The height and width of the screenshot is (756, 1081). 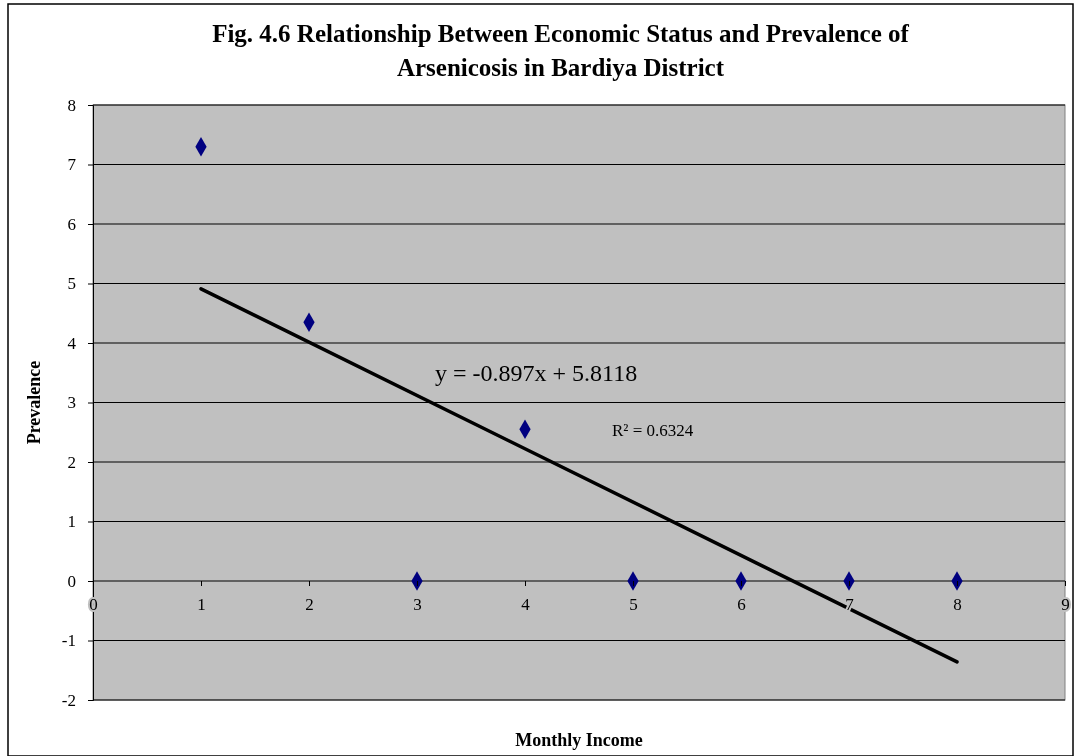 What do you see at coordinates (68, 700) in the screenshot?
I see `y-tick-label: -2` at bounding box center [68, 700].